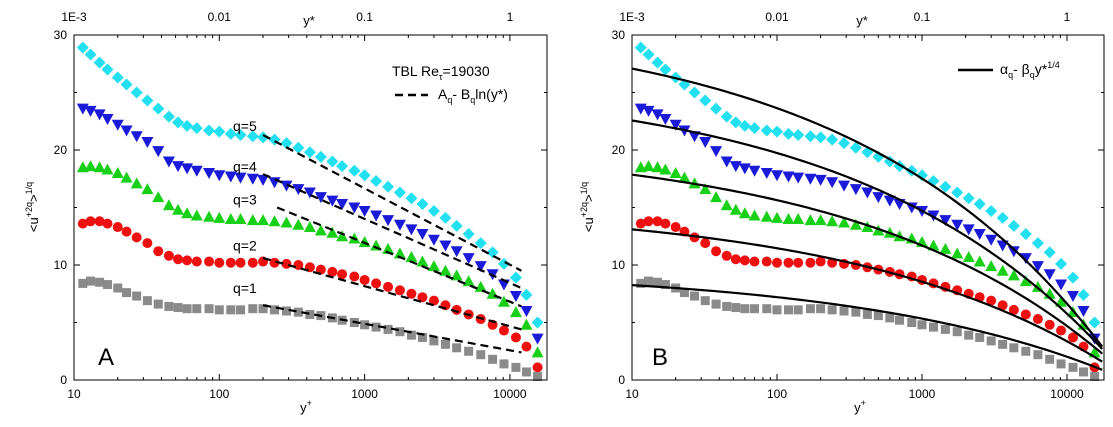 The width and height of the screenshot is (1113, 427). Describe the element at coordinates (245, 246) in the screenshot. I see `annotation-q: q=2` at that location.